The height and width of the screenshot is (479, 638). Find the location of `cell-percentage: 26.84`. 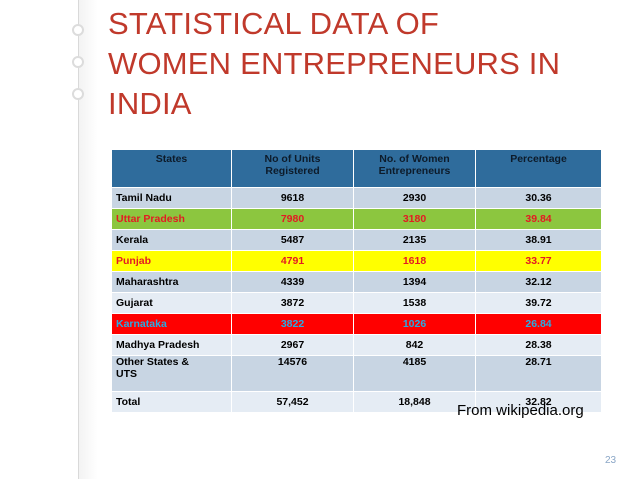

cell-percentage: 26.84 is located at coordinates (538, 324).